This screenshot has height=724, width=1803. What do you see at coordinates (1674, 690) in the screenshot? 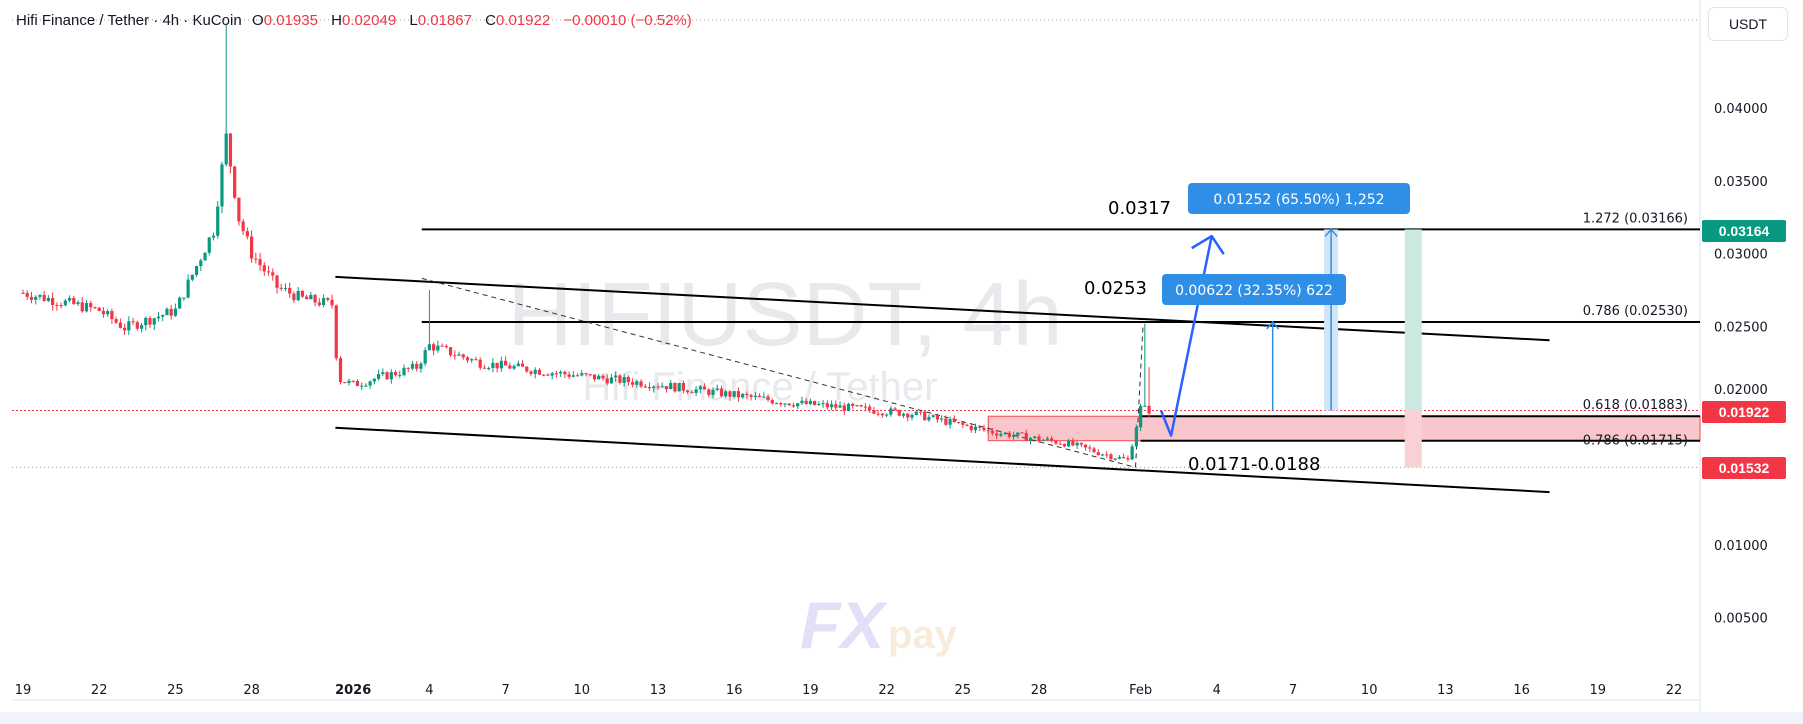
I see `time-tick-label: 22` at bounding box center [1674, 690].